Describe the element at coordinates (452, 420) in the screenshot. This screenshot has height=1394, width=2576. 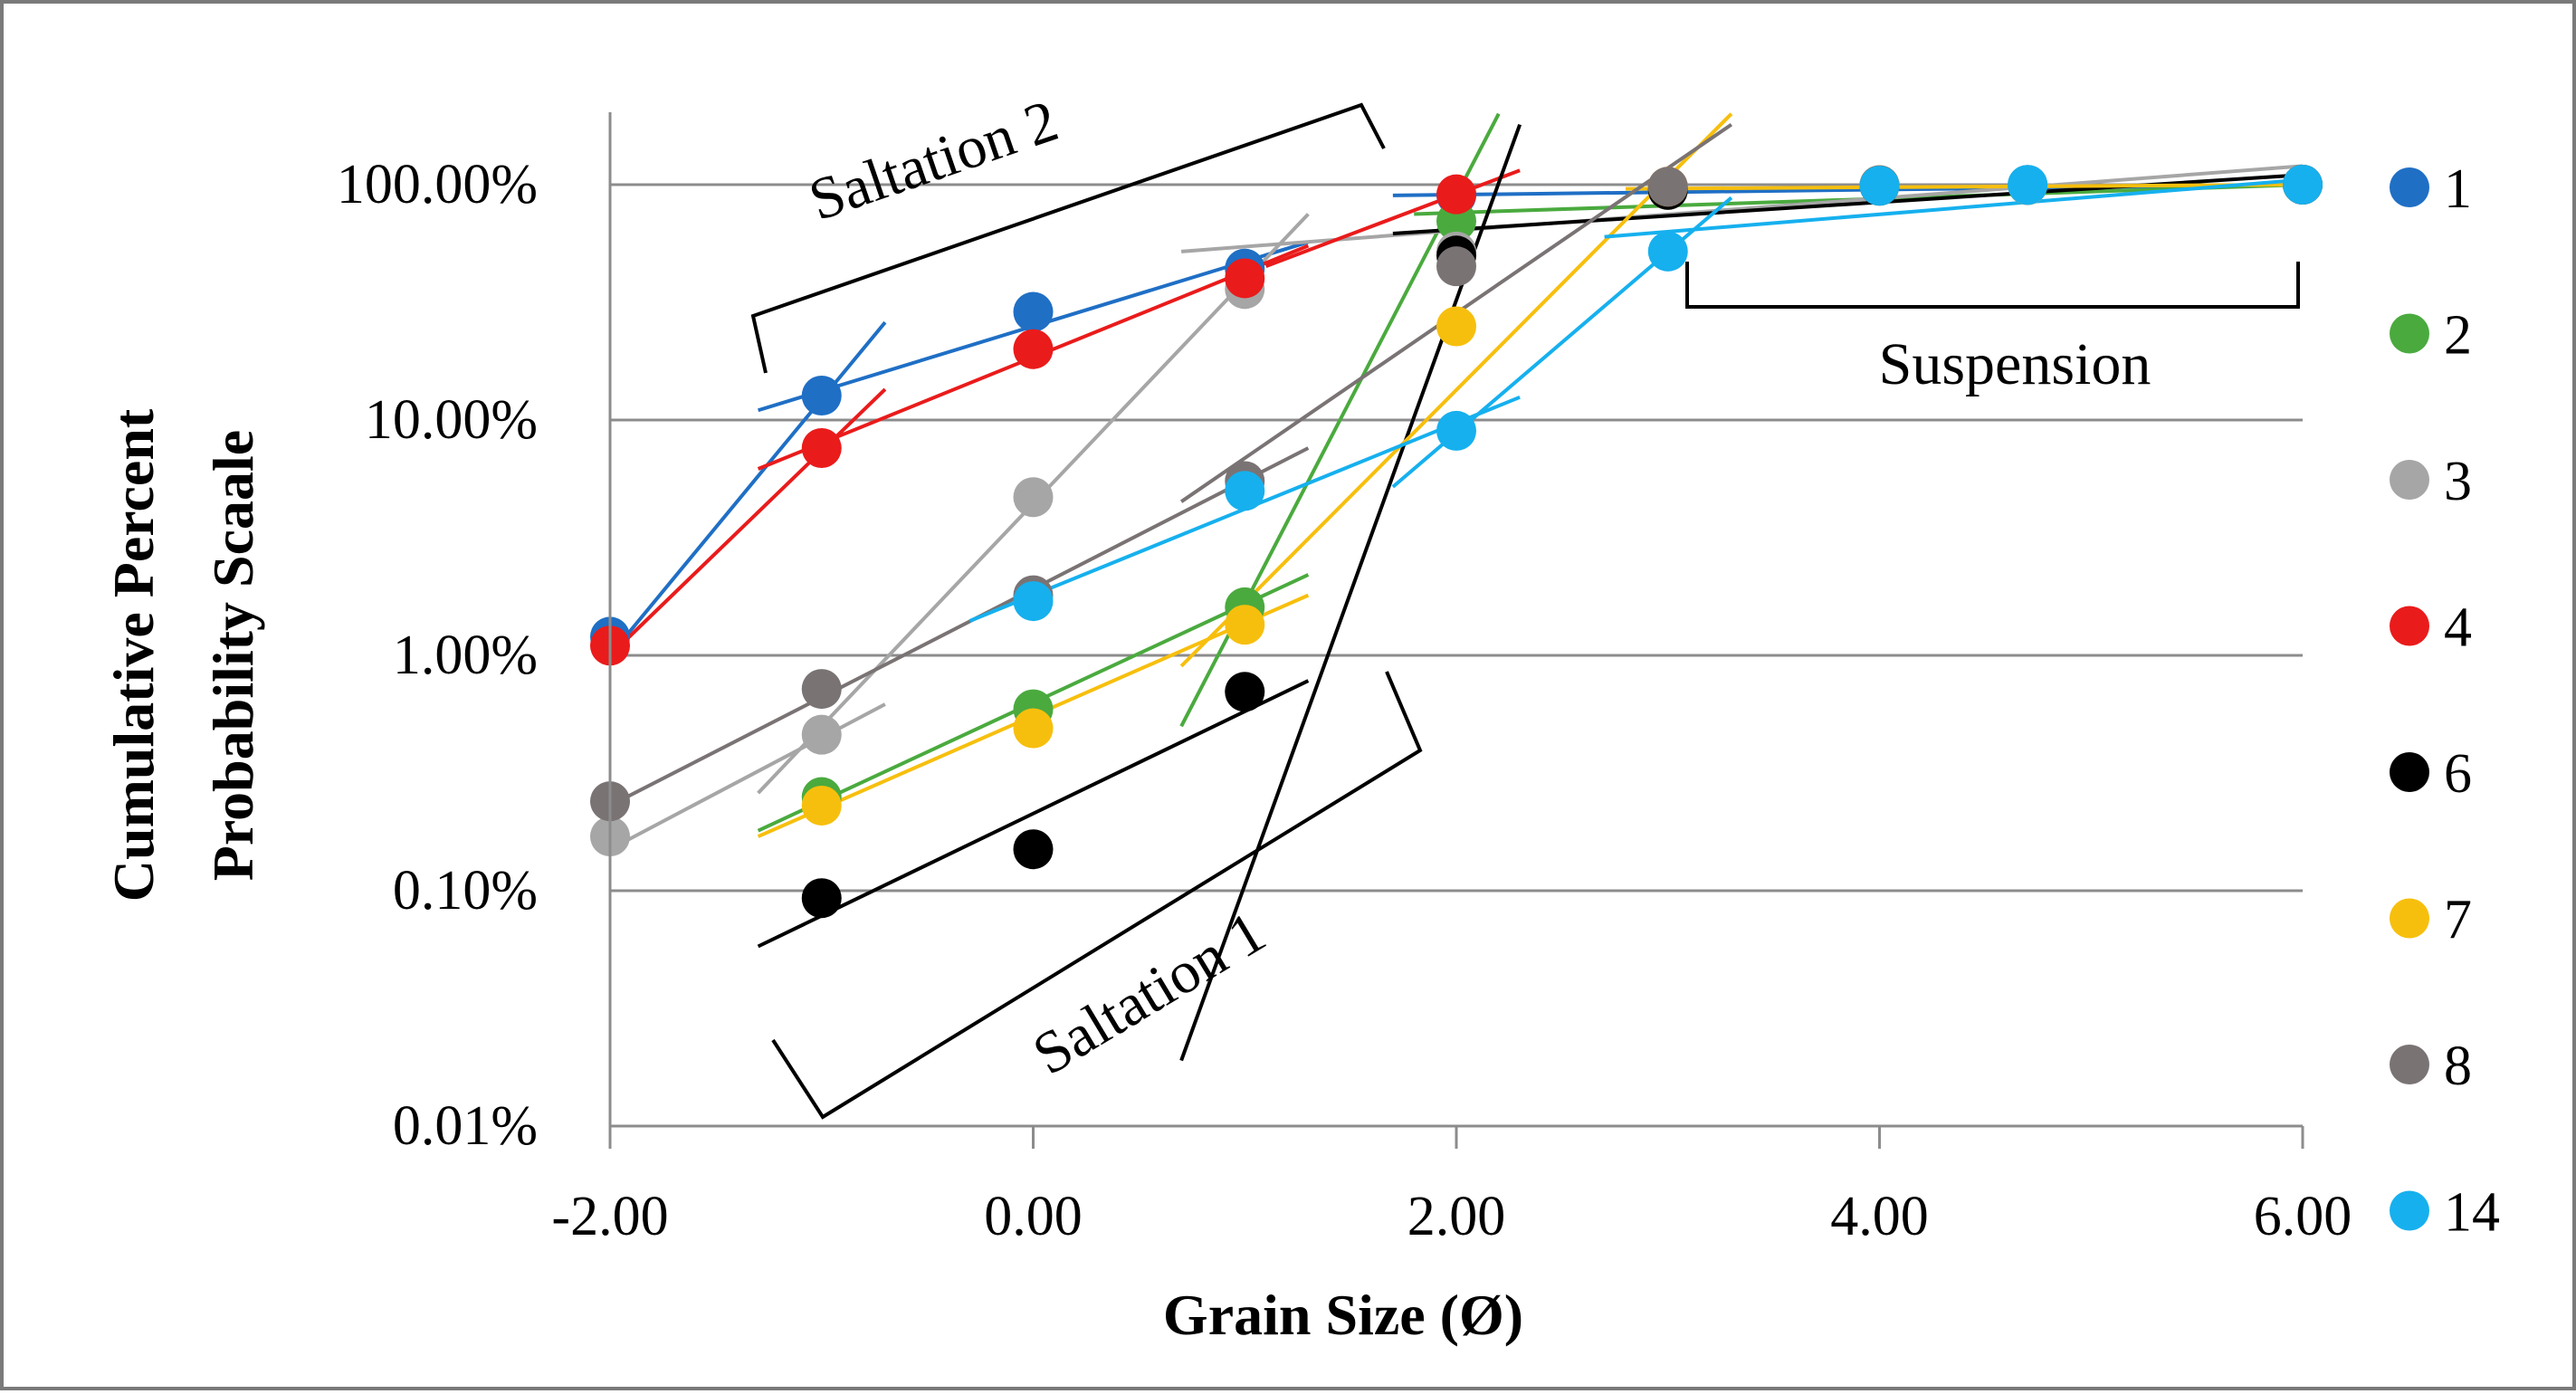
I see `y-tick-label: 10.00%` at that location.